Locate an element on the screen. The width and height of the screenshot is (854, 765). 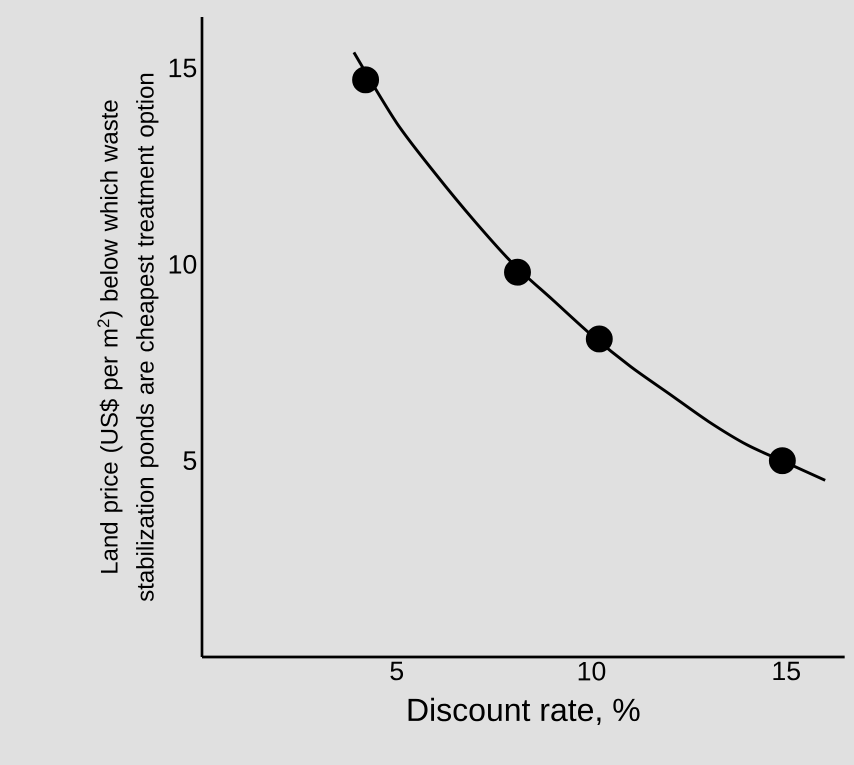
x-axis-title: Discount rate, % is located at coordinates (524, 712).